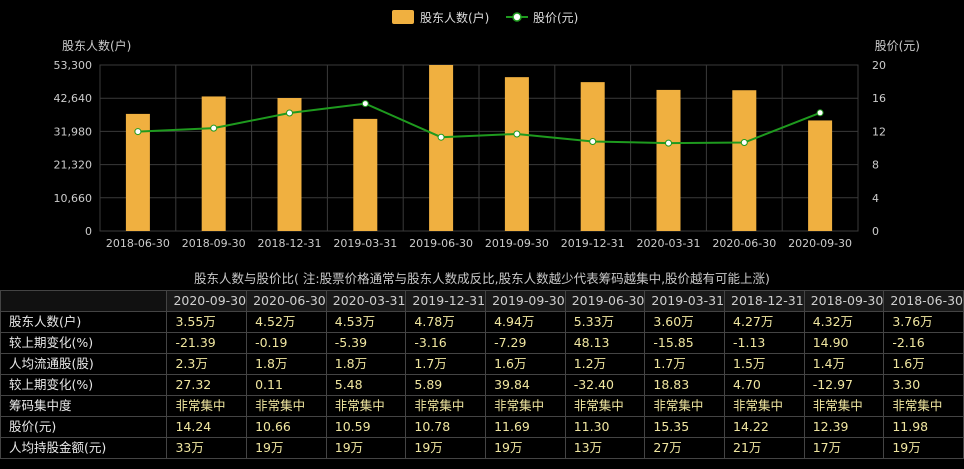 The image size is (964, 469). What do you see at coordinates (366, 427) in the screenshot?
I see `table-cell: 10.59` at bounding box center [366, 427].